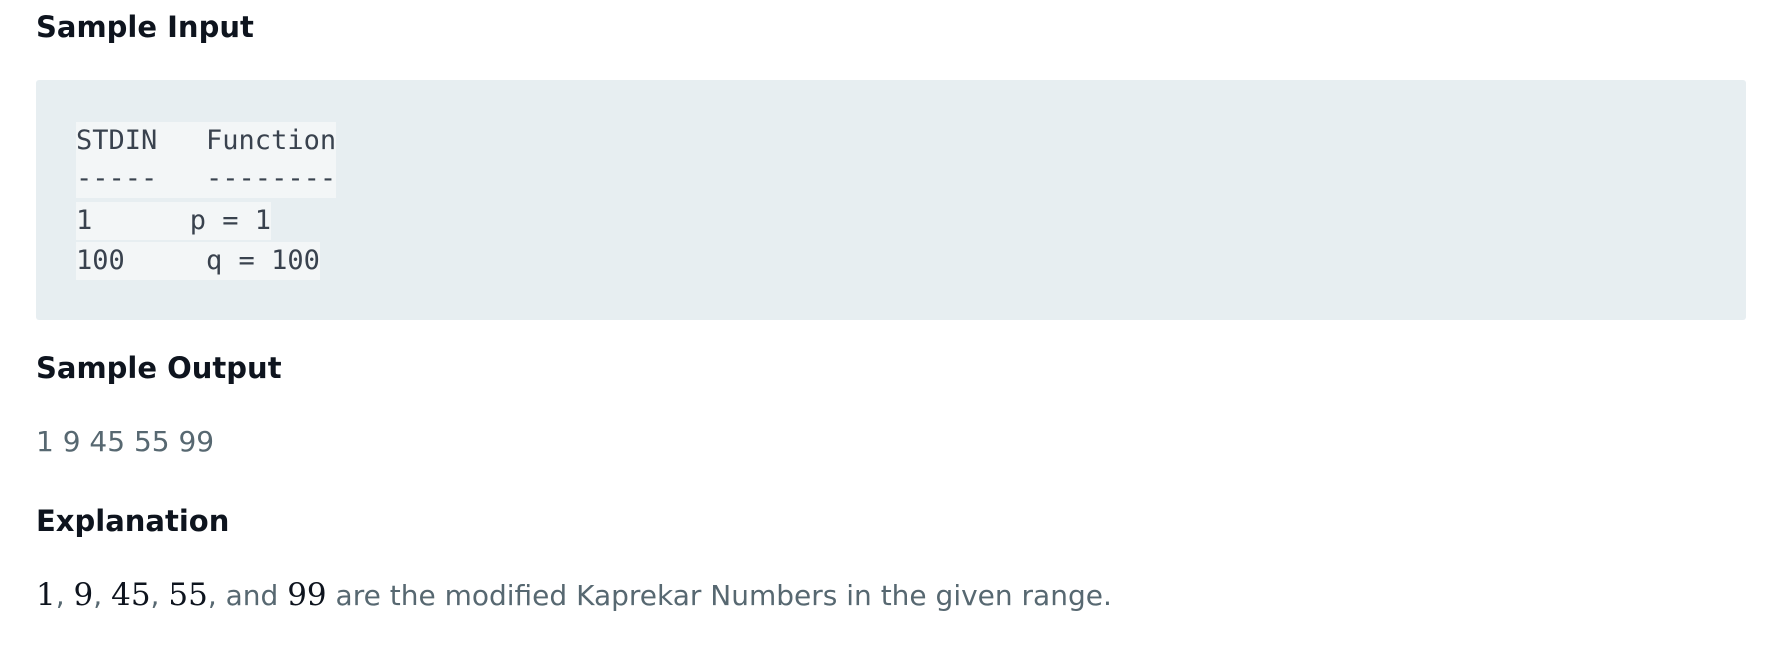 This screenshot has height=650, width=1772. Describe the element at coordinates (133, 521) in the screenshot. I see `explanation-heading: Explanation` at that location.